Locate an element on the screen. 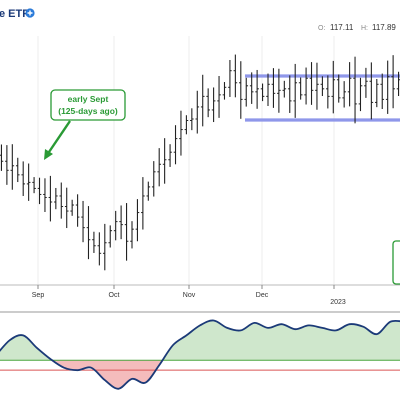 This screenshot has width=400, height=405. open-label: O: is located at coordinates (321, 28).